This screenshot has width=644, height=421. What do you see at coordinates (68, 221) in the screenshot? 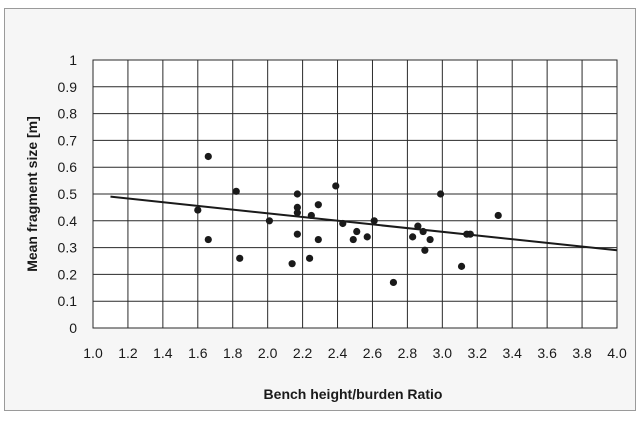
I see `y-tick-label: 0.4` at bounding box center [68, 221].